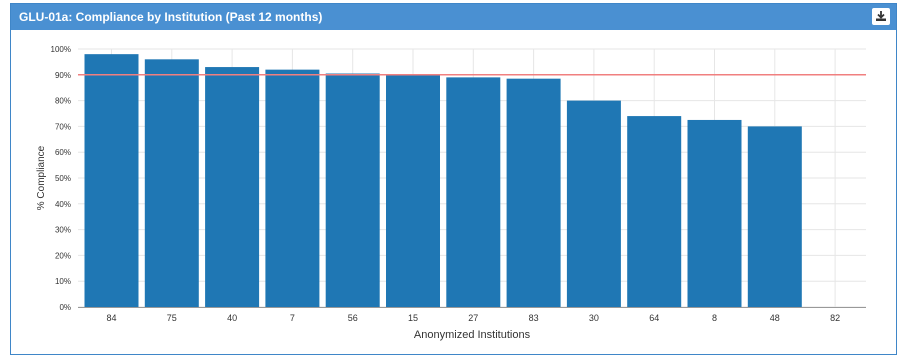 Image resolution: width=907 pixels, height=361 pixels. Describe the element at coordinates (61, 49) in the screenshot. I see `y-tick-label: 100%` at that location.